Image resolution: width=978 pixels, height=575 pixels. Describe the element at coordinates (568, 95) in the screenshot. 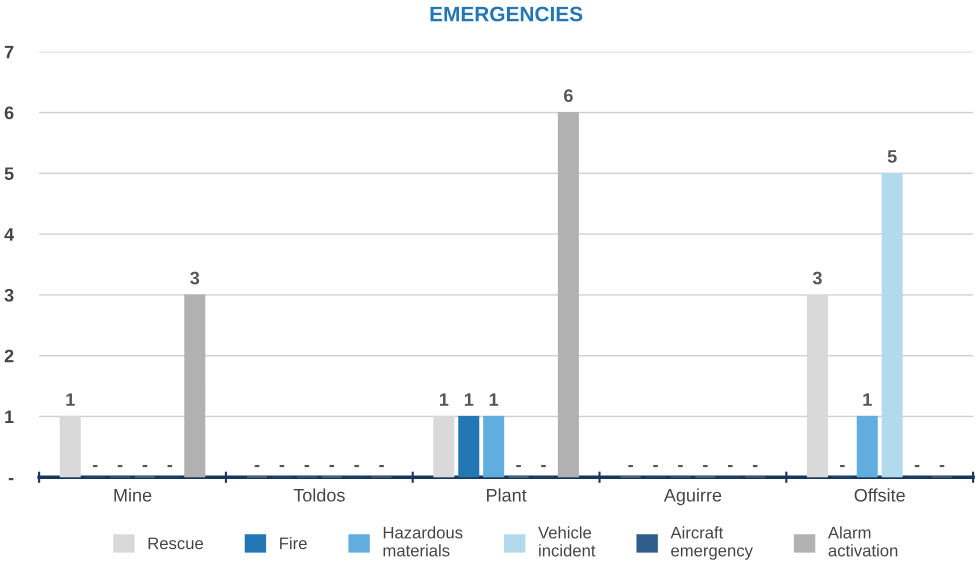

I see `data-label: 6` at that location.